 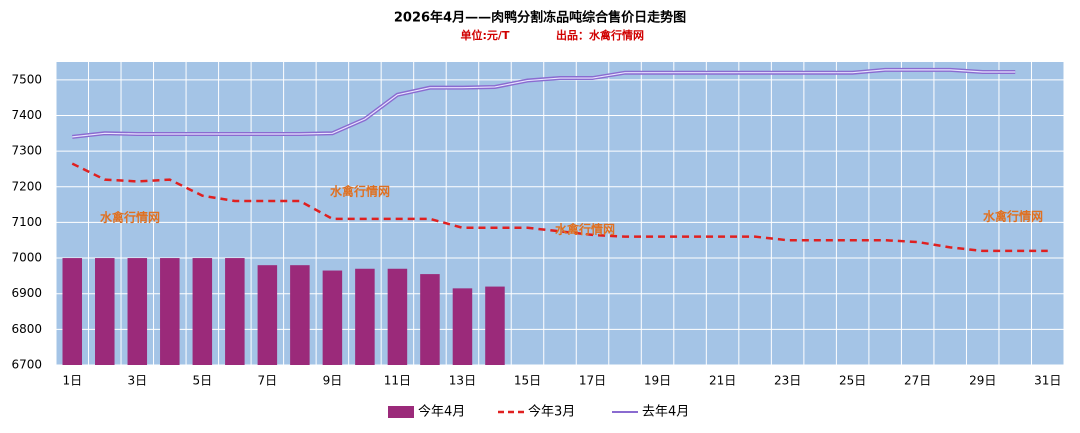 I want to click on x-tick-label: 21日, so click(x=722, y=381).